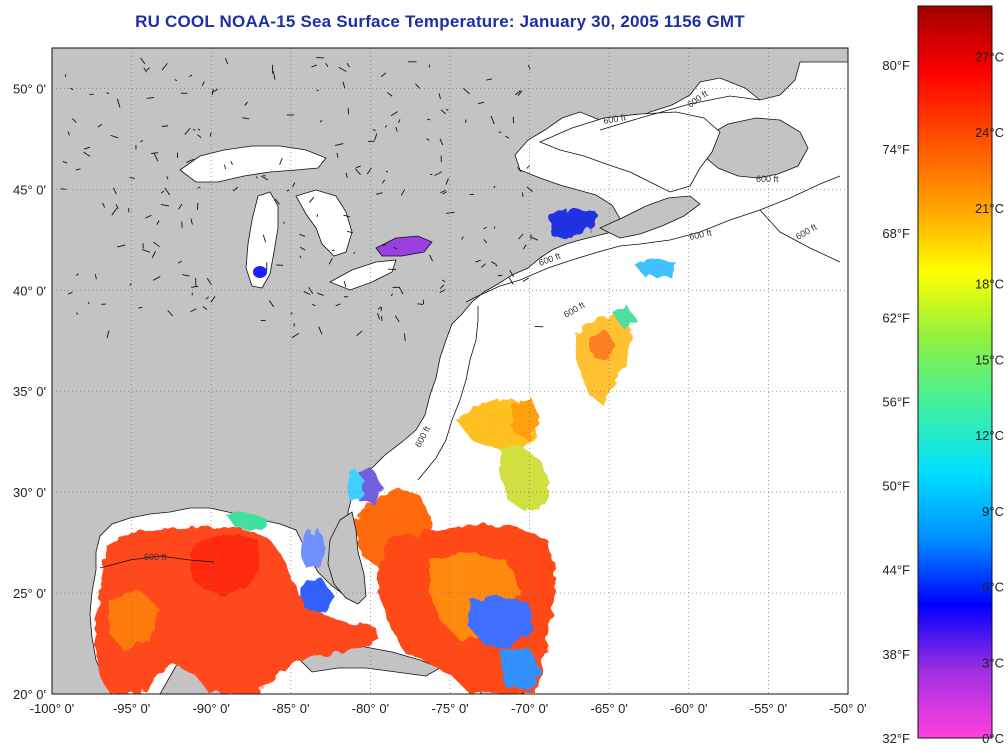 This screenshot has width=1008, height=754. Describe the element at coordinates (29, 391) in the screenshot. I see `lat-tick-label: 35° 0'` at that location.